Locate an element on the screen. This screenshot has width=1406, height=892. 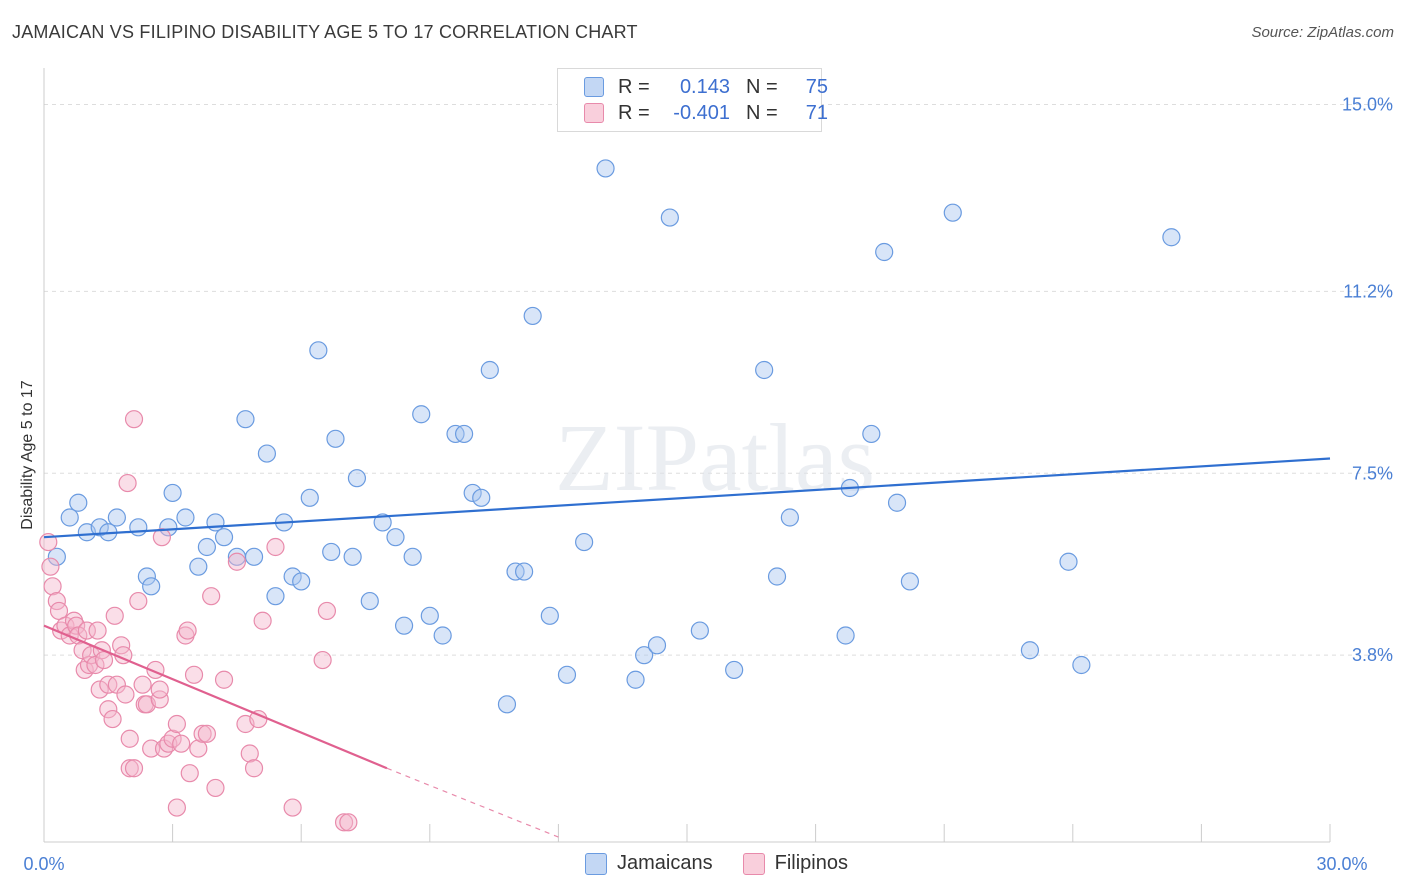
legend-row-jamaicans: R = 0.143 N = 75 is located at coordinates (706, 87).